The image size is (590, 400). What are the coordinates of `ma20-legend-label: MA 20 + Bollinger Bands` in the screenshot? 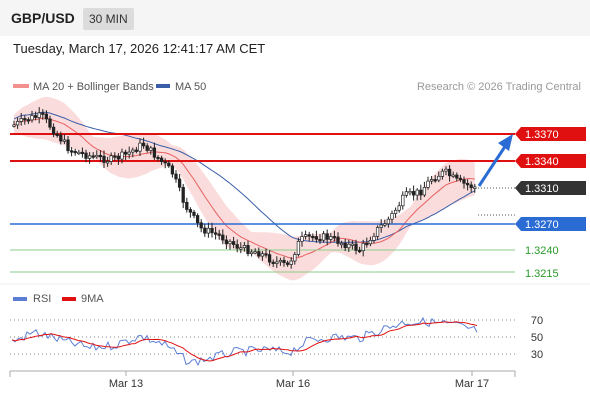 It's located at (93, 87).